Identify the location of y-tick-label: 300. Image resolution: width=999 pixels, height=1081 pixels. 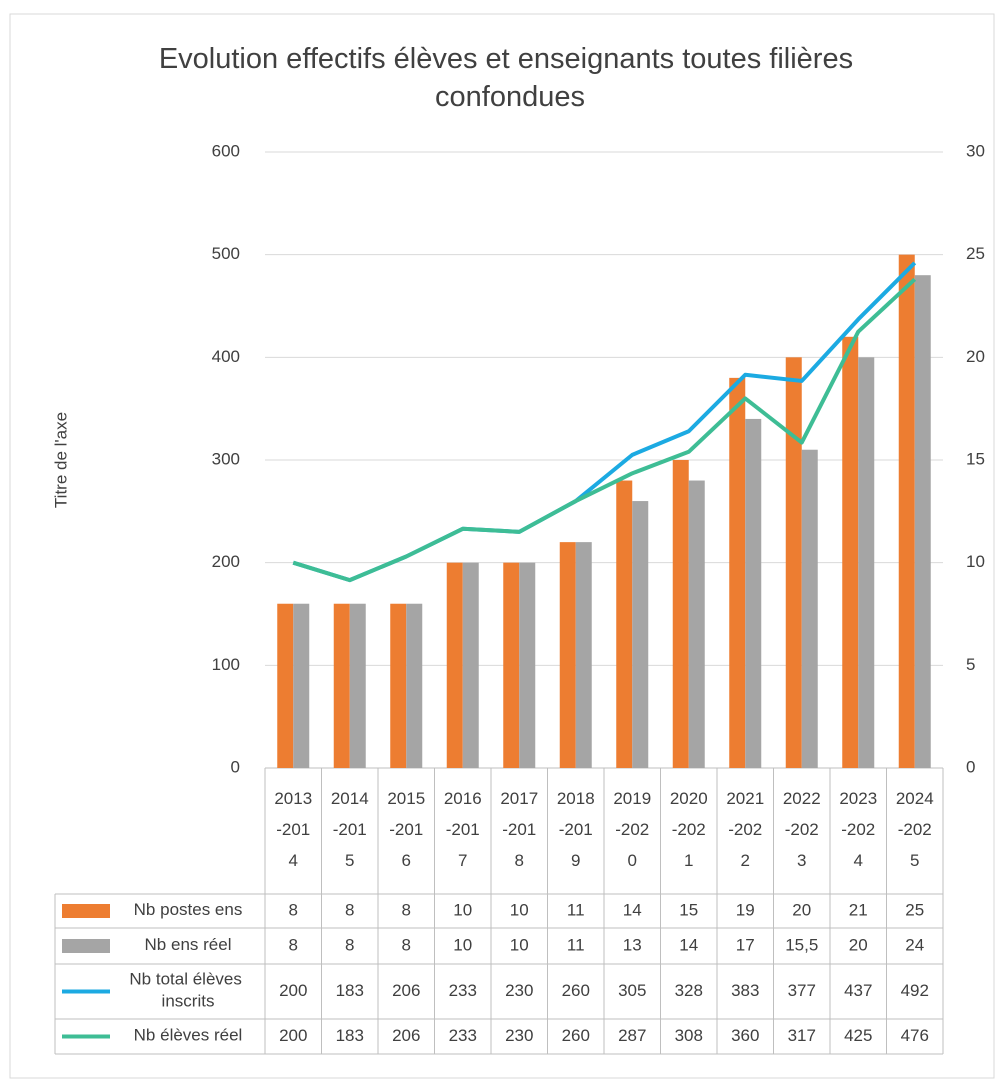
(226, 458).